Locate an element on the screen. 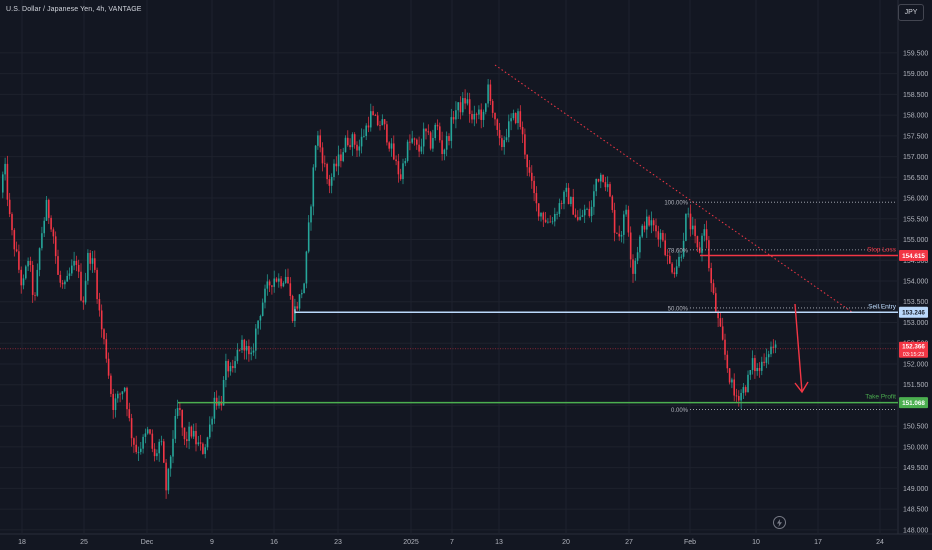  take-profit-price-tag is located at coordinates (913, 403).